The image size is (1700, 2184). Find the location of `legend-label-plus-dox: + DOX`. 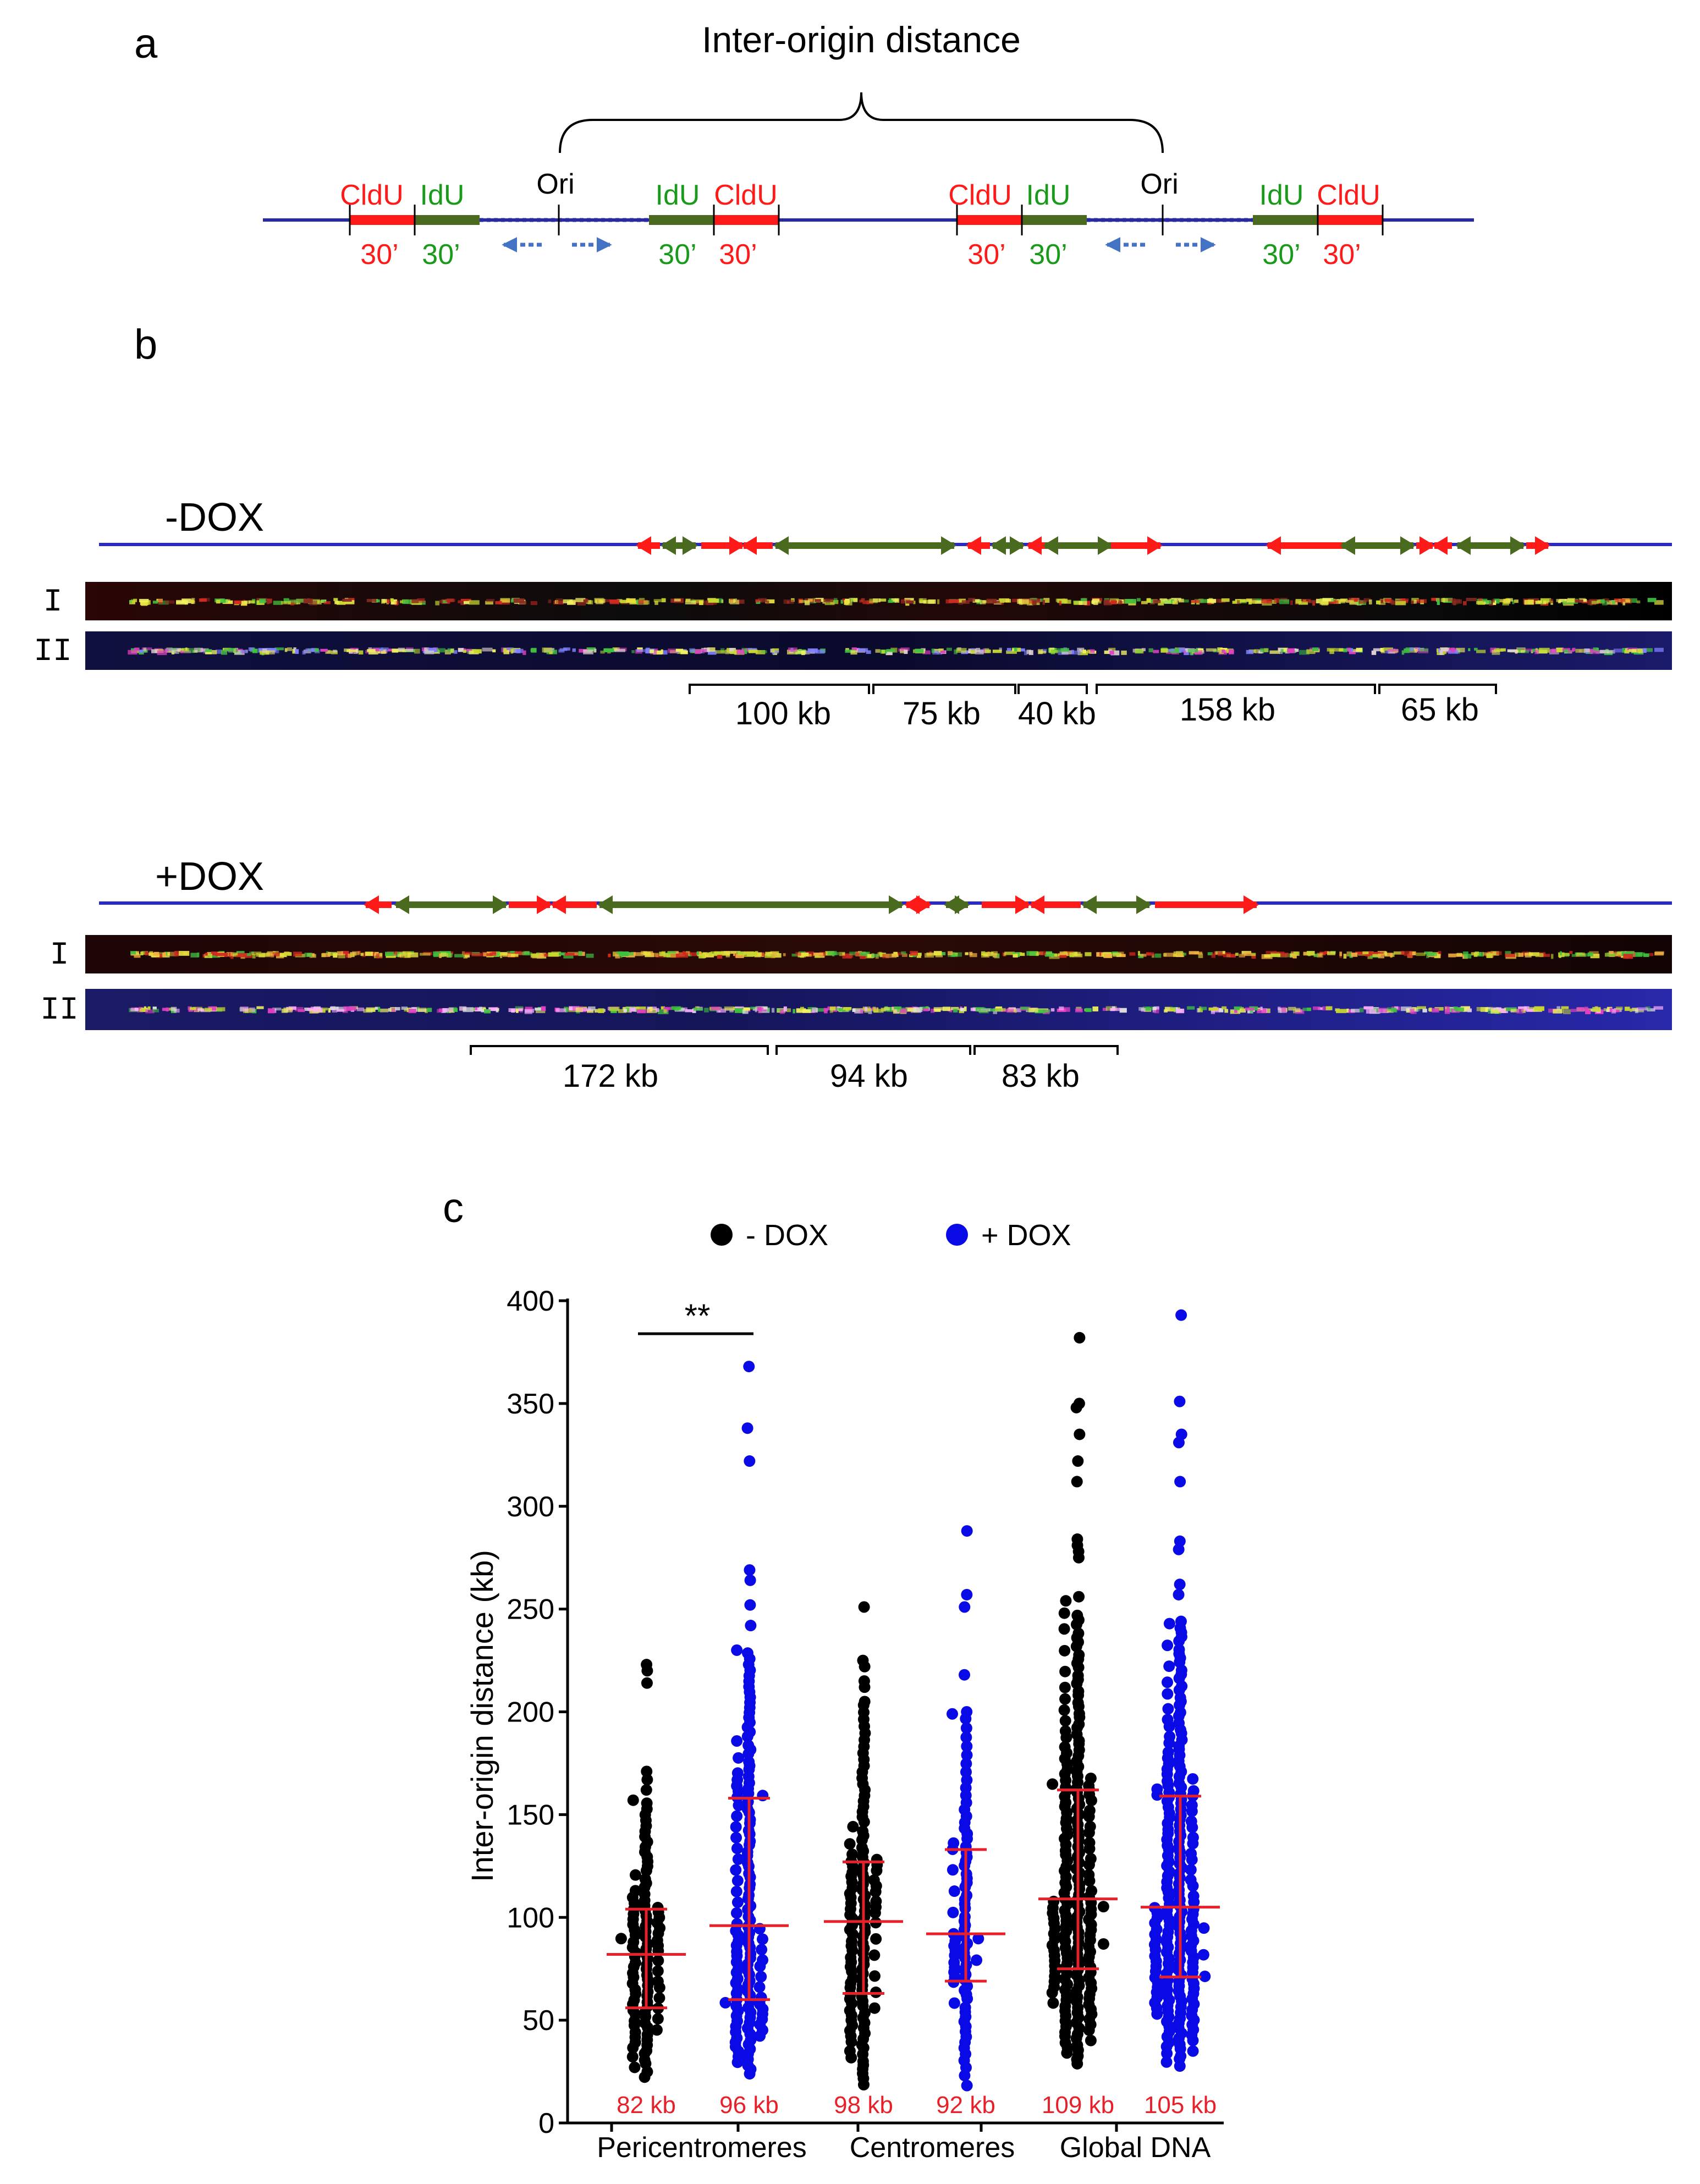

legend-label-plus-dox: + DOX is located at coordinates (1026, 1235).